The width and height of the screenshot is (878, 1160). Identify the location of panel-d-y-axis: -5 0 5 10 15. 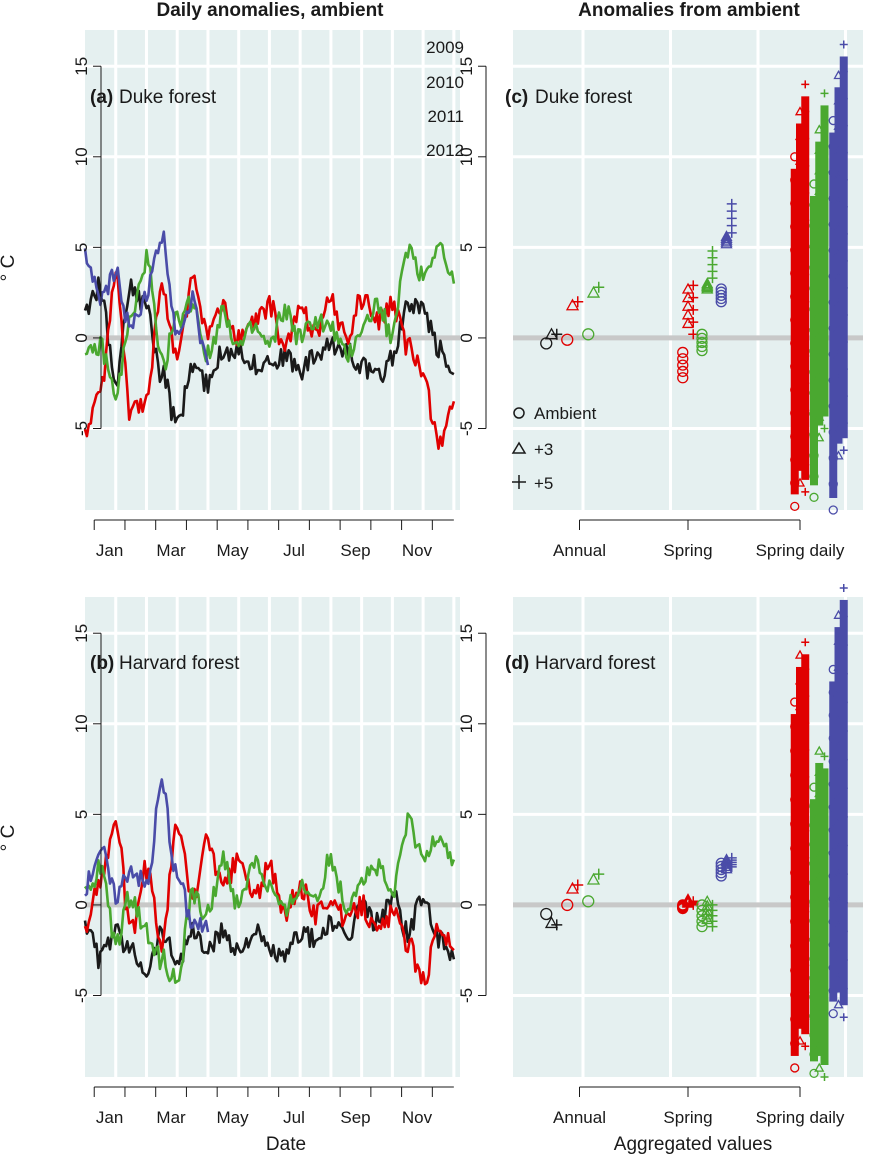
(472, 813).